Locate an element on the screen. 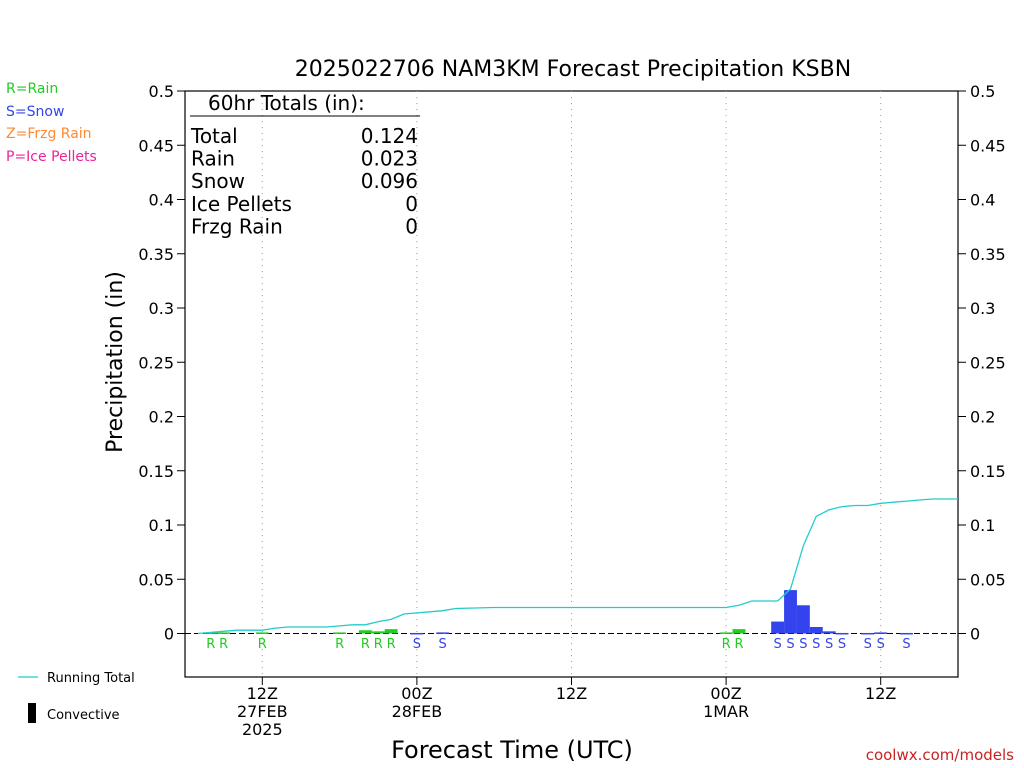  totals-row-label: Snow is located at coordinates (218, 181).